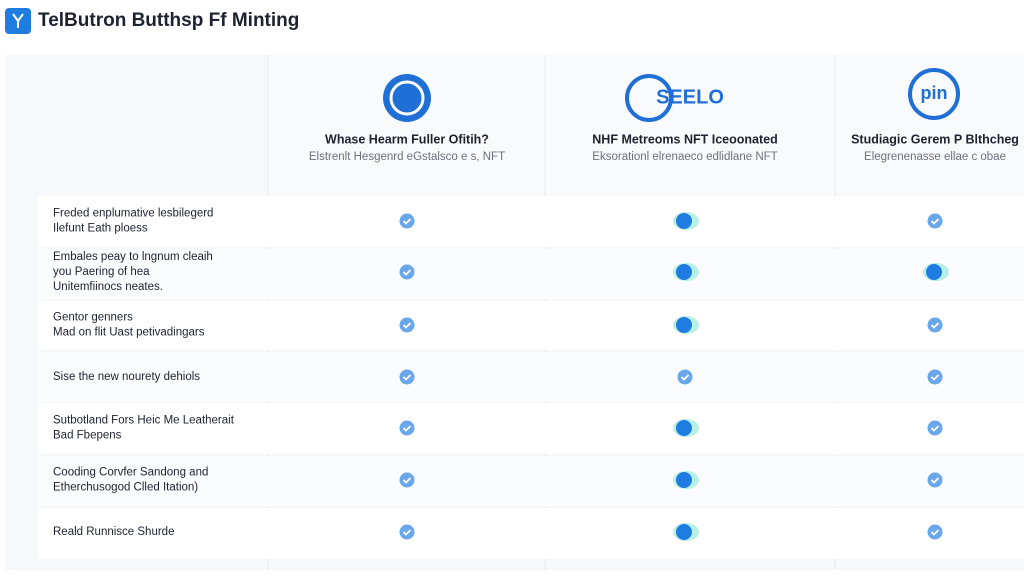 The image size is (1024, 581). Describe the element at coordinates (684, 139) in the screenshot. I see `column-title: NHF Metreoms NFT Iceoonated` at that location.